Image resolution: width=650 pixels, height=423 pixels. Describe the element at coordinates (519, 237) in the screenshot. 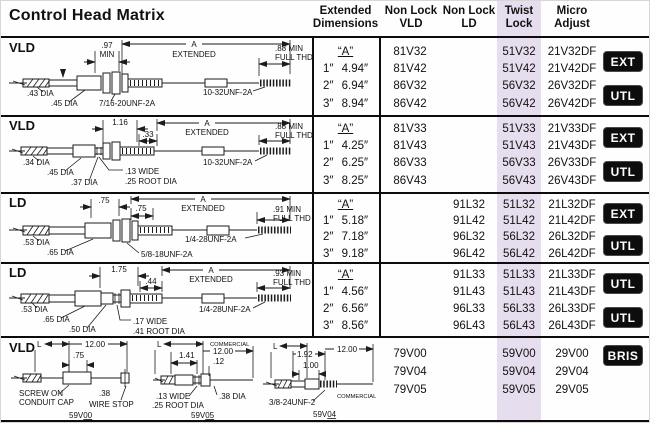

I see `model-number: 56L32` at that location.